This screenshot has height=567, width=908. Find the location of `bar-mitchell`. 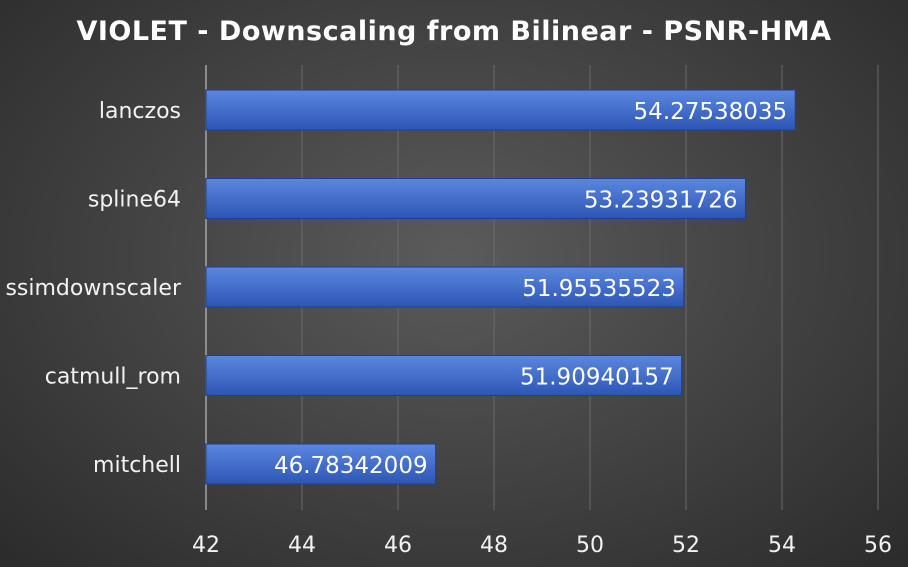

bar-mitchell is located at coordinates (321, 464).